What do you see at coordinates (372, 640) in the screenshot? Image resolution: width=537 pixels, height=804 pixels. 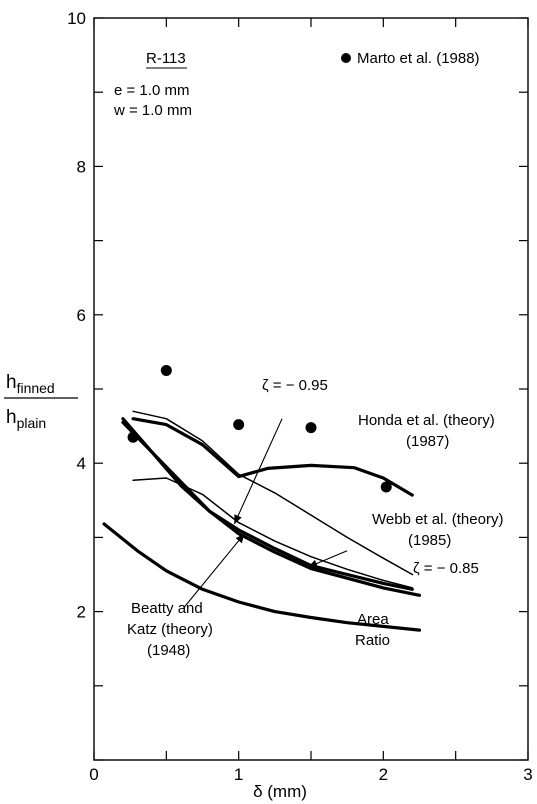 I see `area-label-2: Ratio` at bounding box center [372, 640].